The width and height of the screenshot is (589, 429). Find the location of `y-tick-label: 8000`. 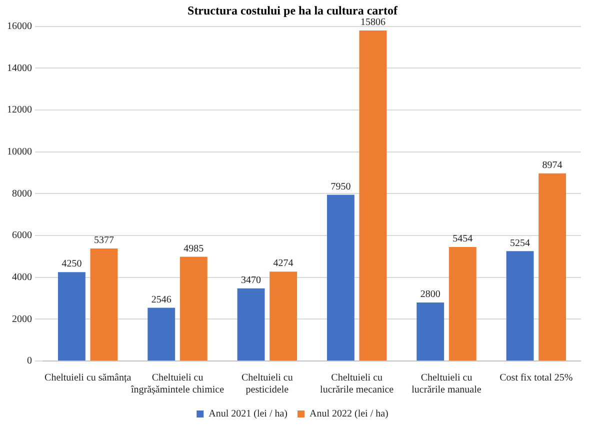

y-tick-label: 8000 is located at coordinates (22, 194).